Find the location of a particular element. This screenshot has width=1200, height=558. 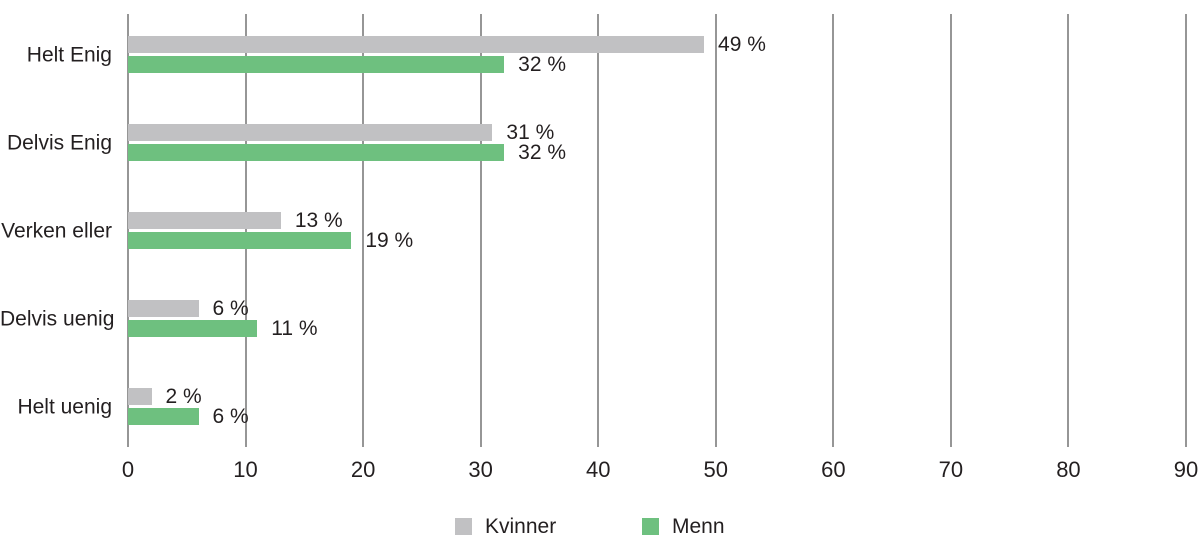

x-tick-label: 70 is located at coordinates (951, 469).